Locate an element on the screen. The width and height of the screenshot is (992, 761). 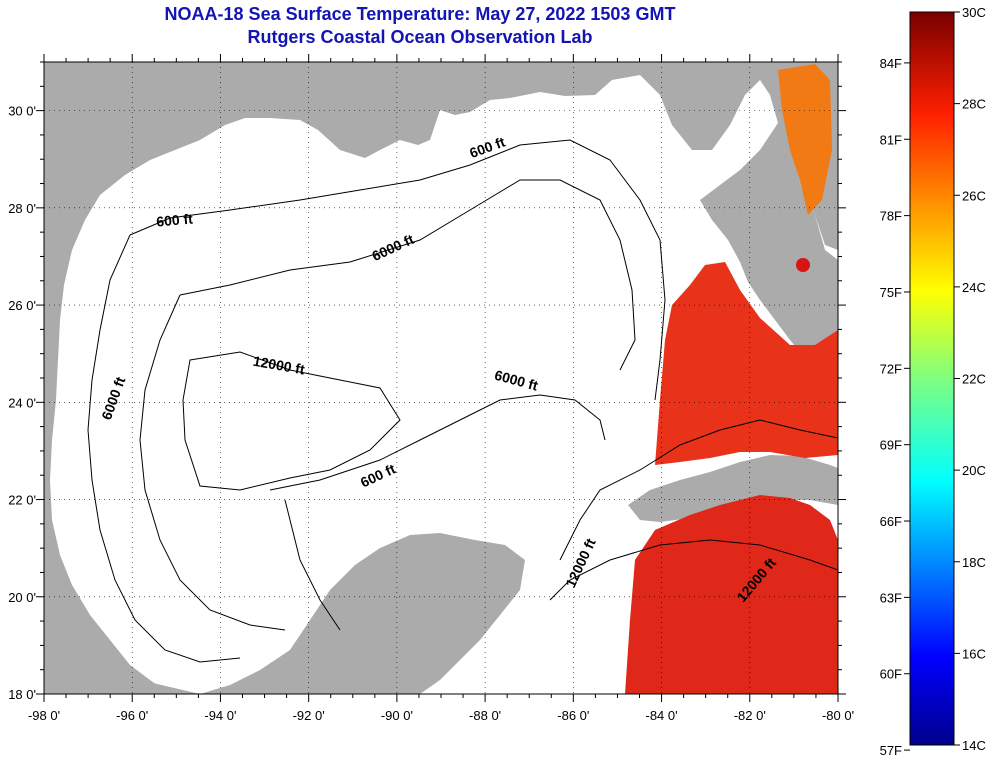
lon-tick-label: -86 0' is located at coordinates (573, 715).